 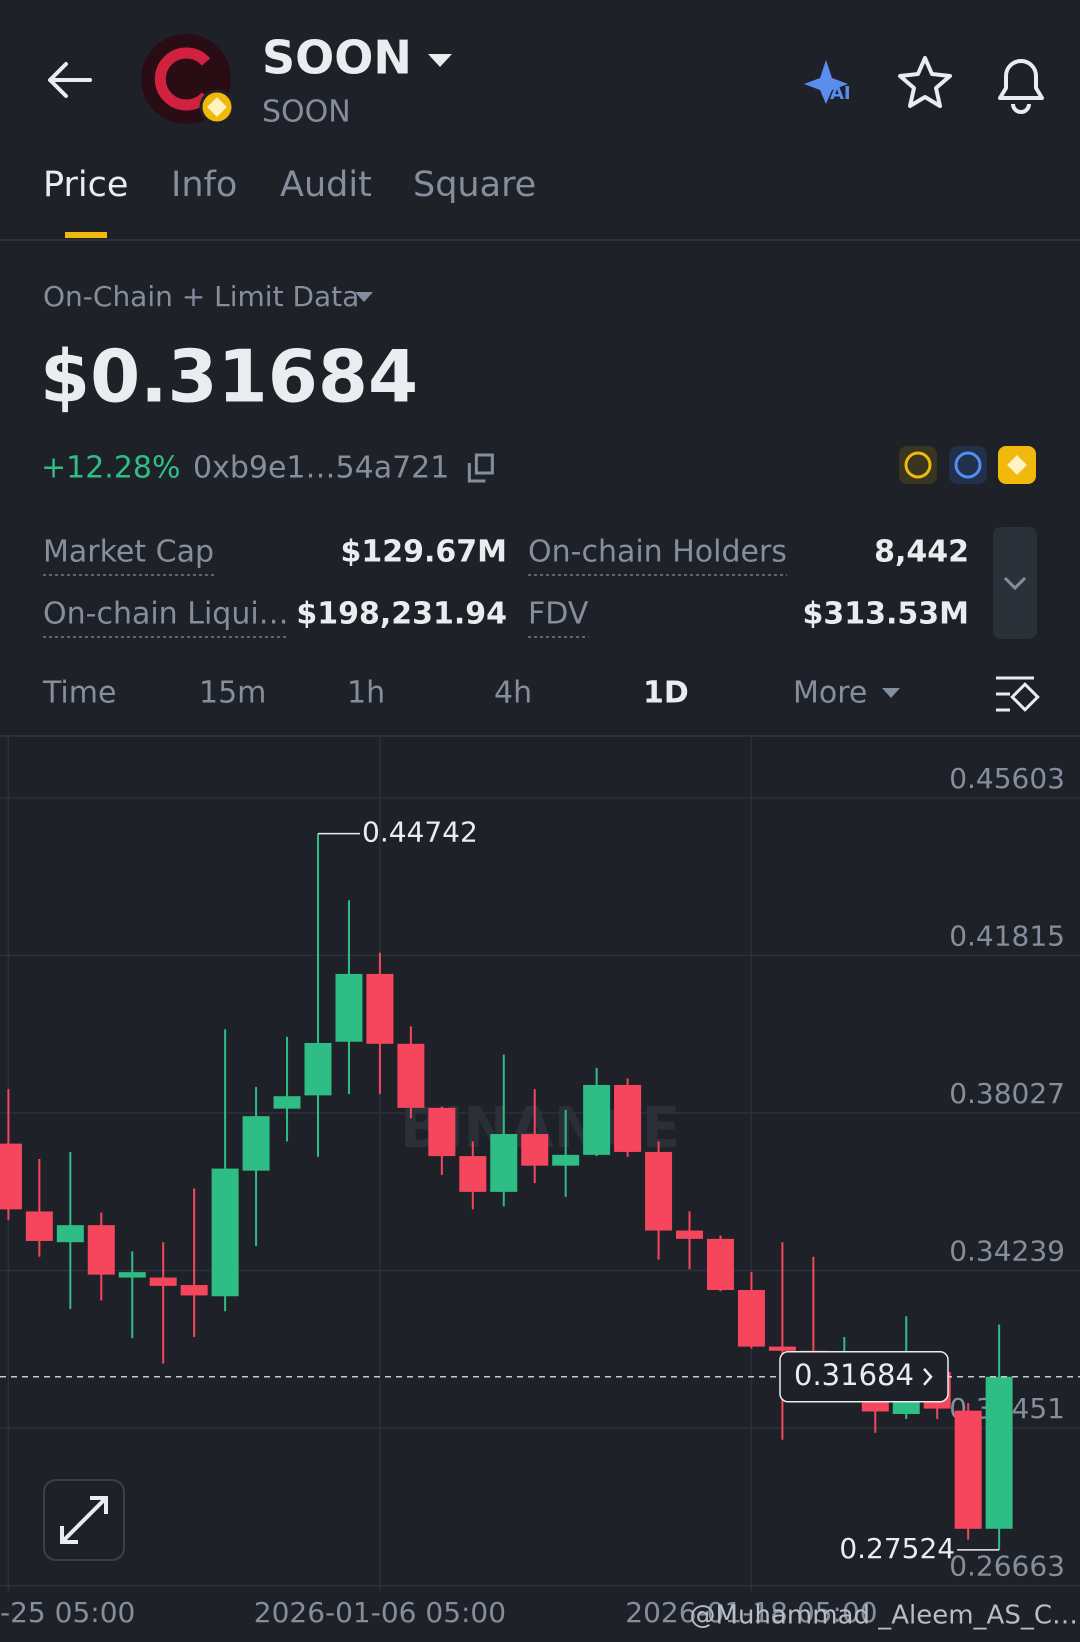 What do you see at coordinates (188, 79) in the screenshot?
I see `token-logo` at bounding box center [188, 79].